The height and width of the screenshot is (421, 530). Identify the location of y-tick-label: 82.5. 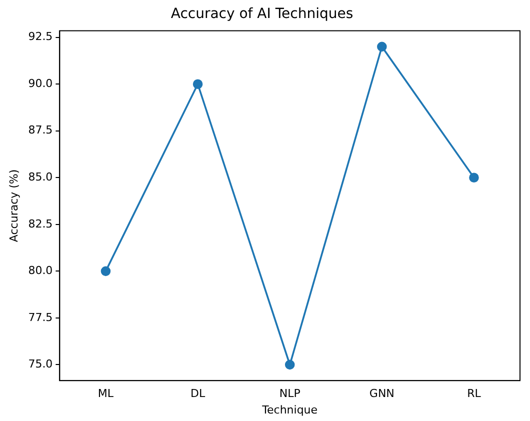
(40, 223).